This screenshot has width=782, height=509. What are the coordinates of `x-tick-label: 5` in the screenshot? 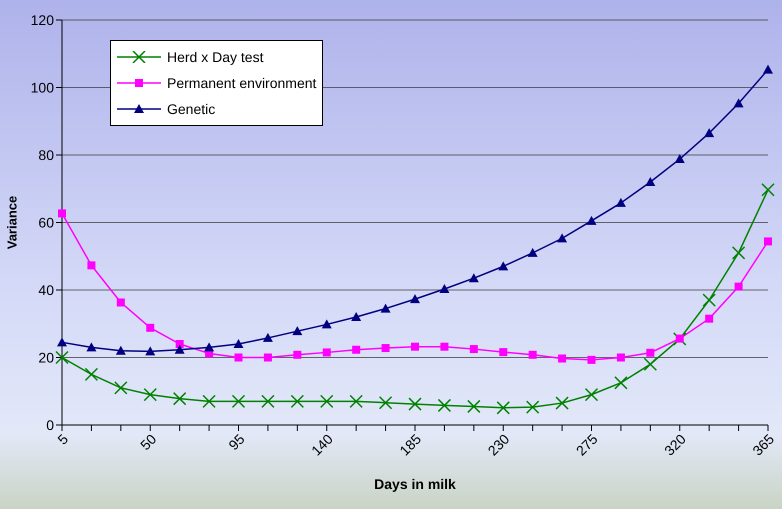 It's located at (63, 439).